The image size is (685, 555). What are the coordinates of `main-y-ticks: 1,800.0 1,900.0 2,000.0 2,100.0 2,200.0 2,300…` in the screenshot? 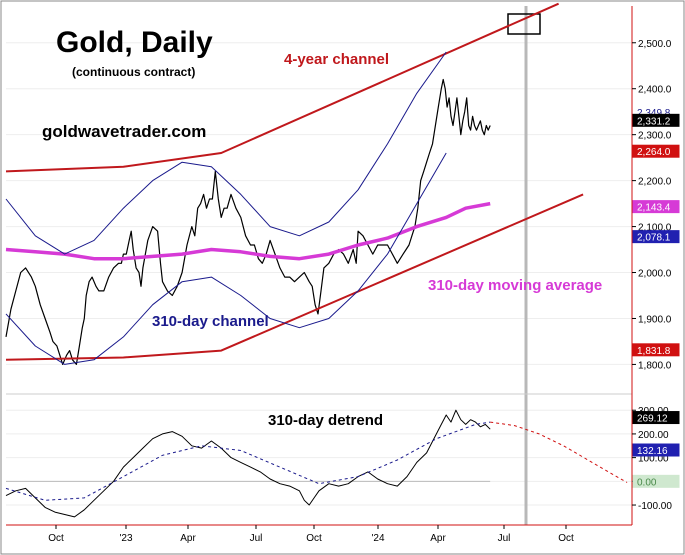 It's located at (652, 205).